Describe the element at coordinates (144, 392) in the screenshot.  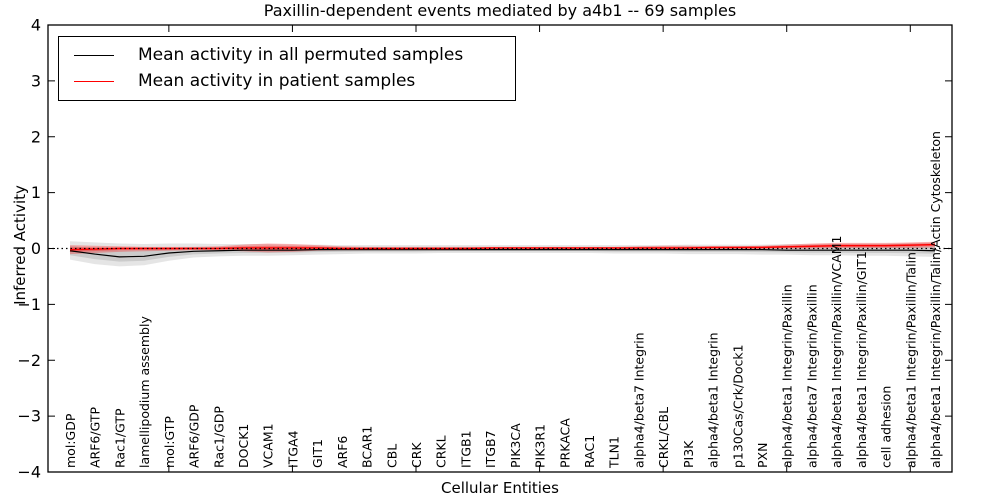
I see `entity-label: lamellipodium assembly` at that location.